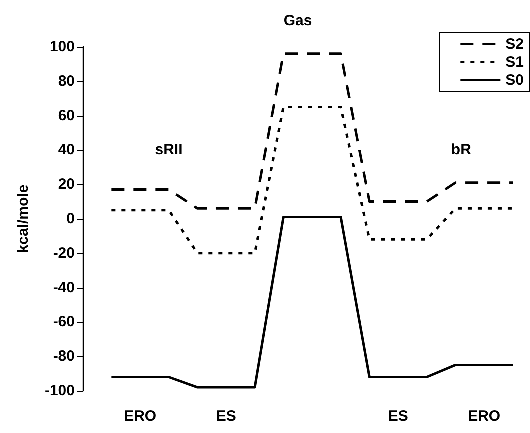 Image resolution: width=530 pixels, height=433 pixels. I want to click on y-tick-label: -40, so click(64, 287).